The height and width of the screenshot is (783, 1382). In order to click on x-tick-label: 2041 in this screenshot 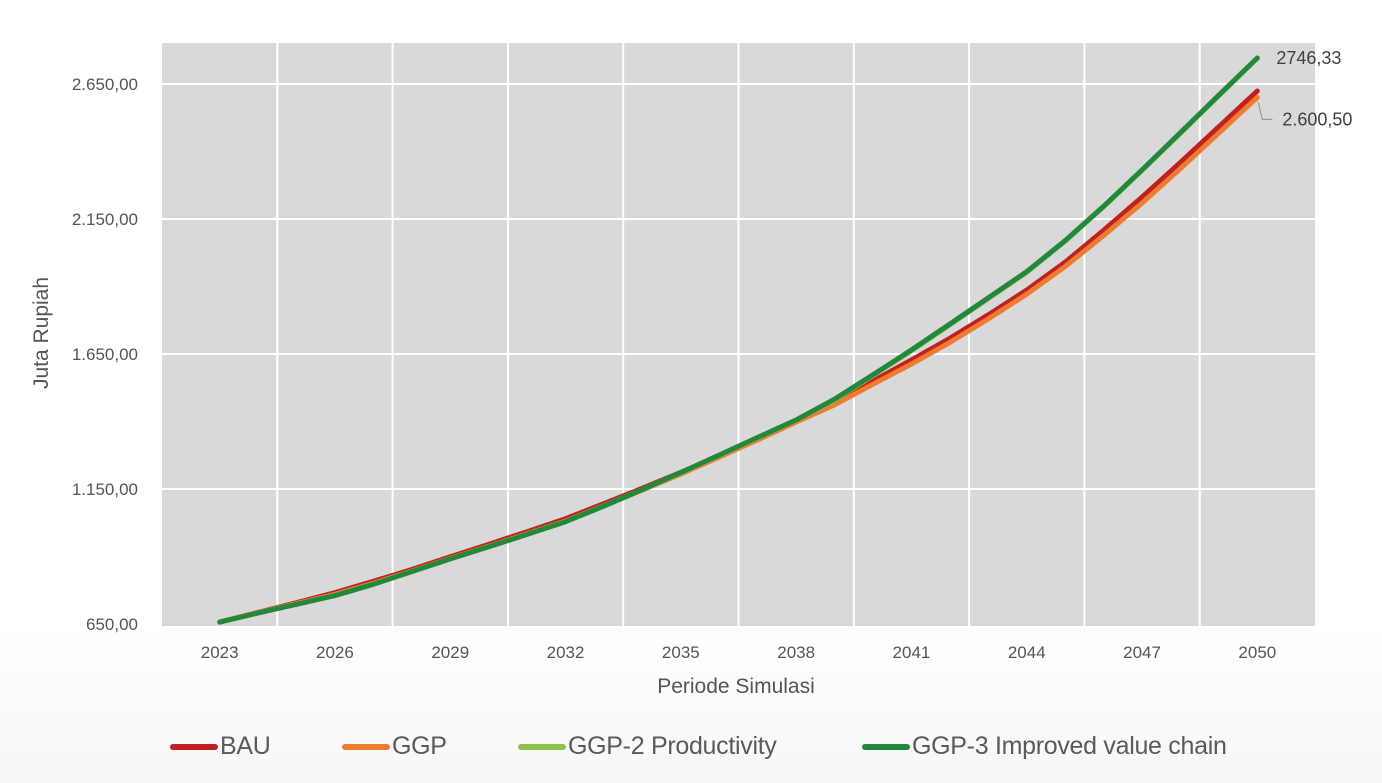, I will do `click(912, 652)`.